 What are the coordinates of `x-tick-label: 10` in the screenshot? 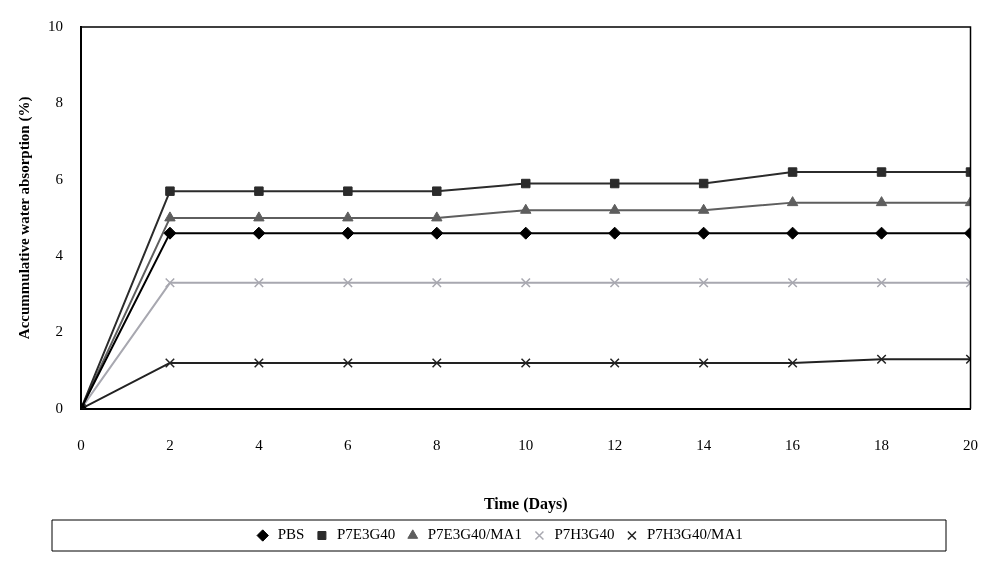 It's located at (526, 444).